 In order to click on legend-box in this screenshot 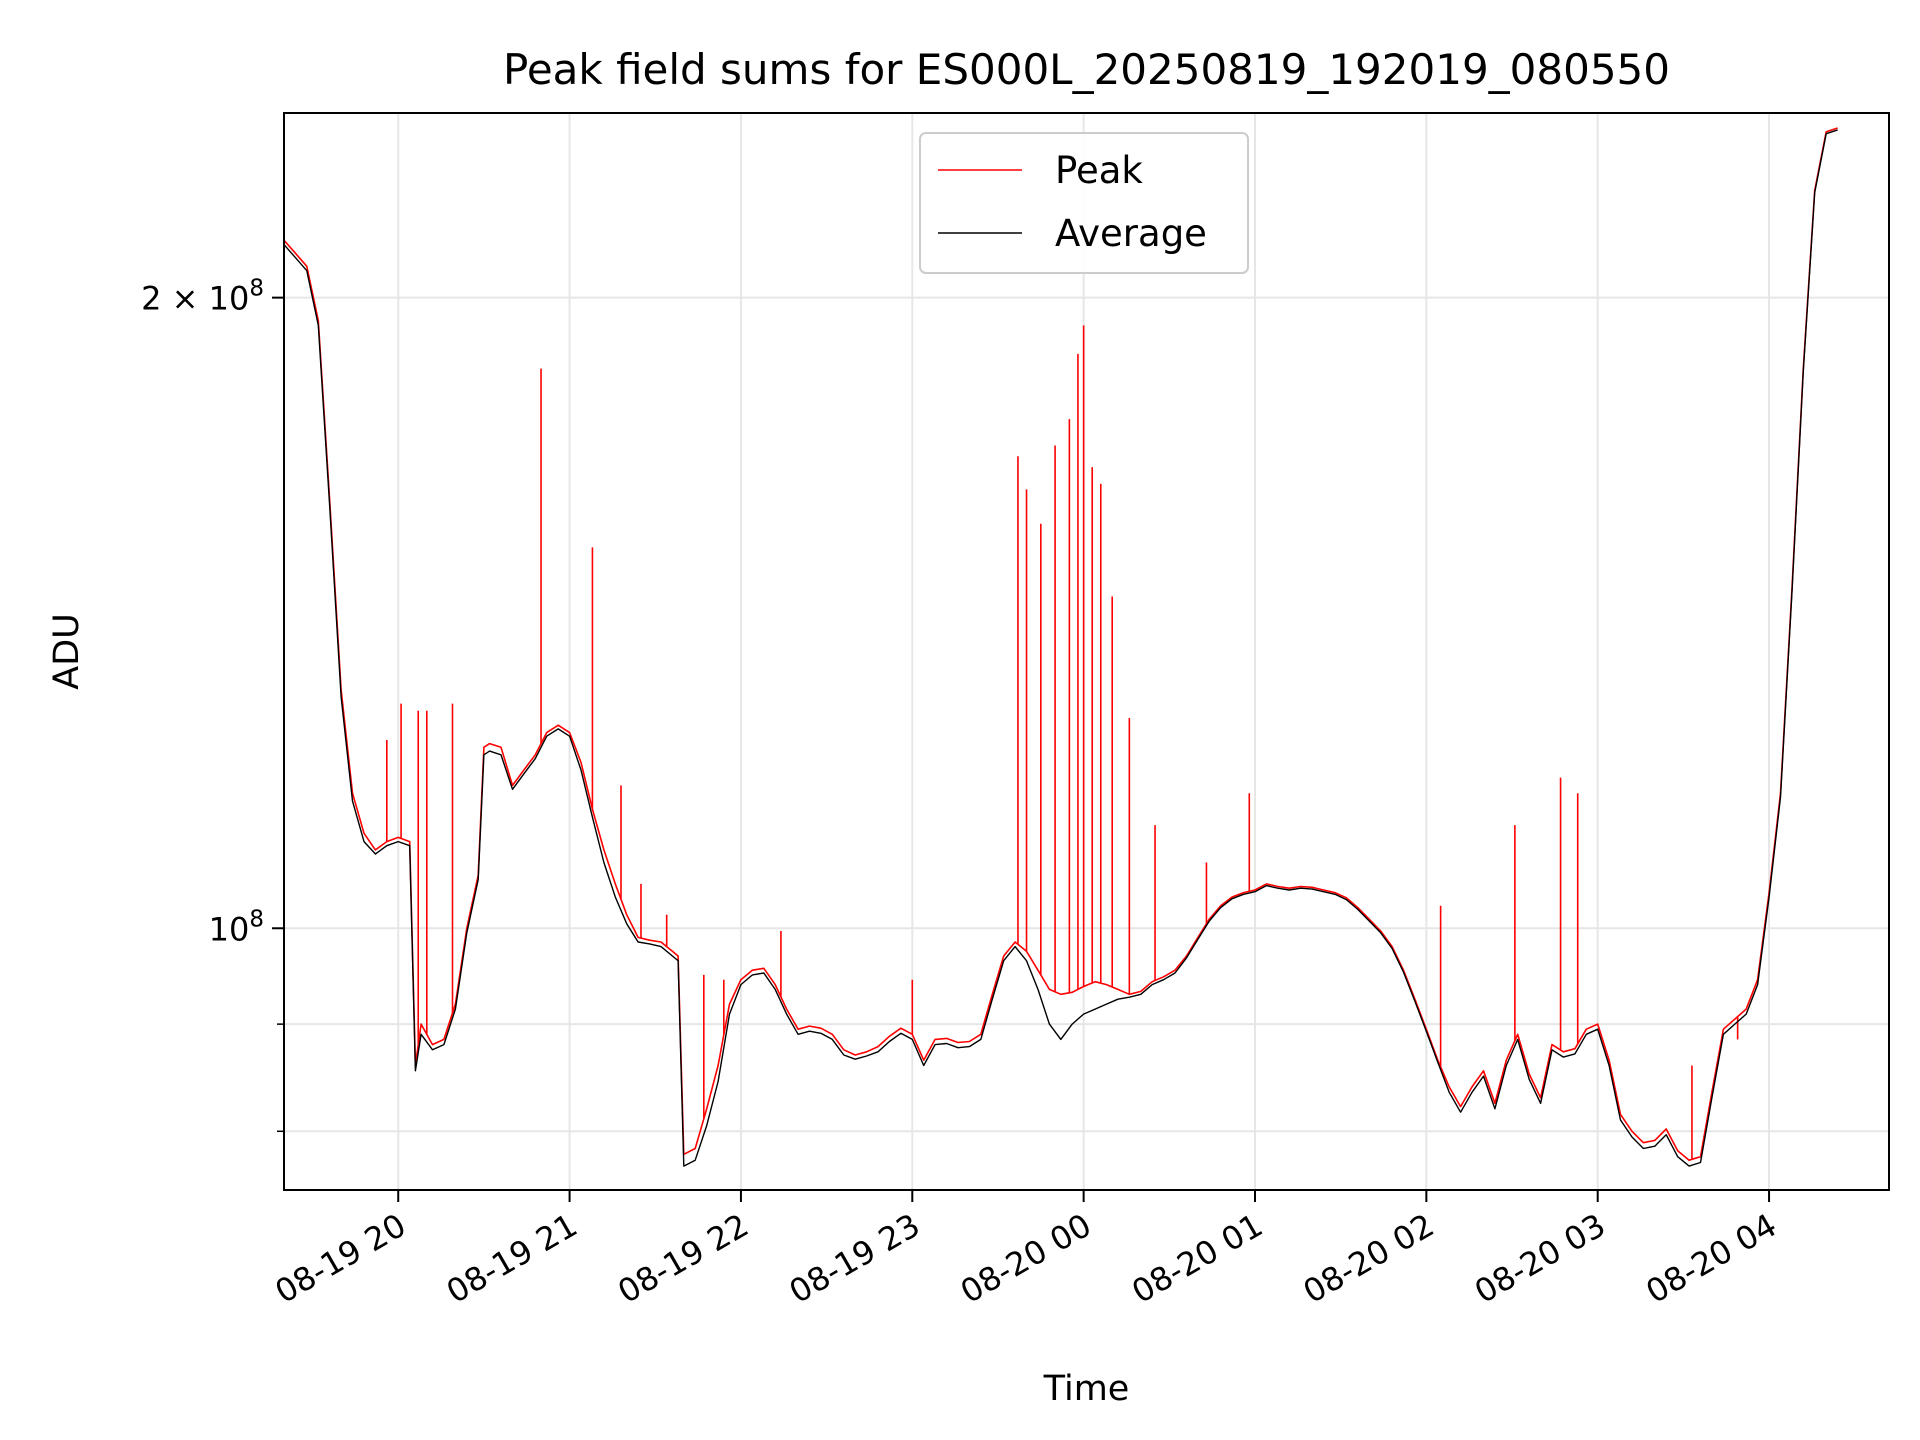, I will do `click(1084, 203)`.